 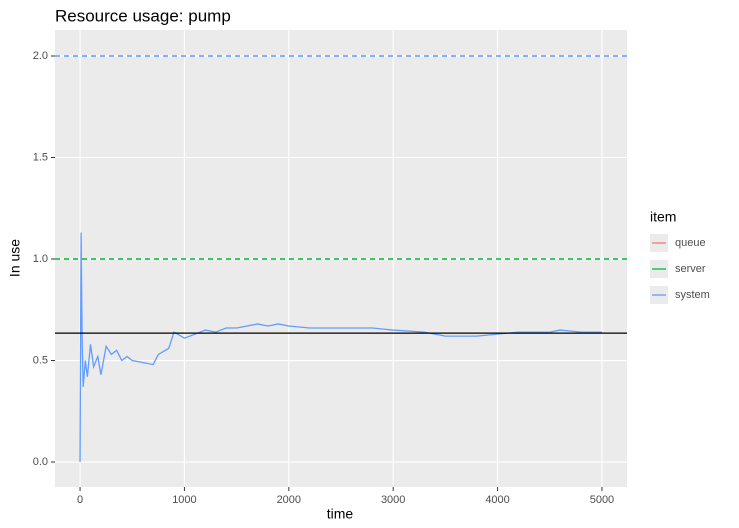 What do you see at coordinates (663, 217) in the screenshot?
I see `legend-title: item` at bounding box center [663, 217].